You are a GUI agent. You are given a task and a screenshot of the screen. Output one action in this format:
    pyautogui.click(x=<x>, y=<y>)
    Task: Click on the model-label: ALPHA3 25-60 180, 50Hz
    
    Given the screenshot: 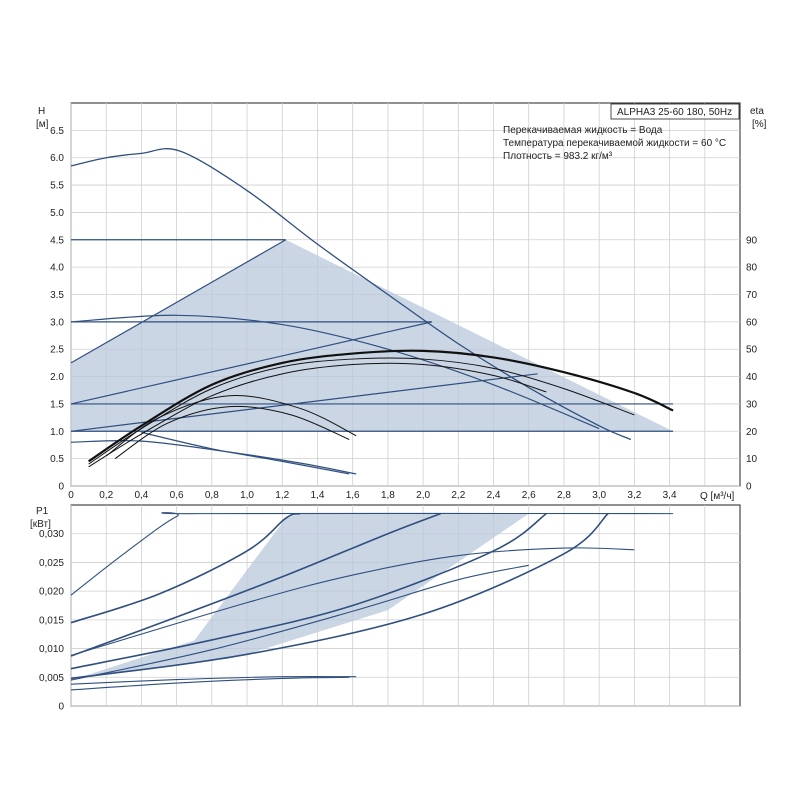 What is the action you would take?
    pyautogui.click(x=674, y=112)
    